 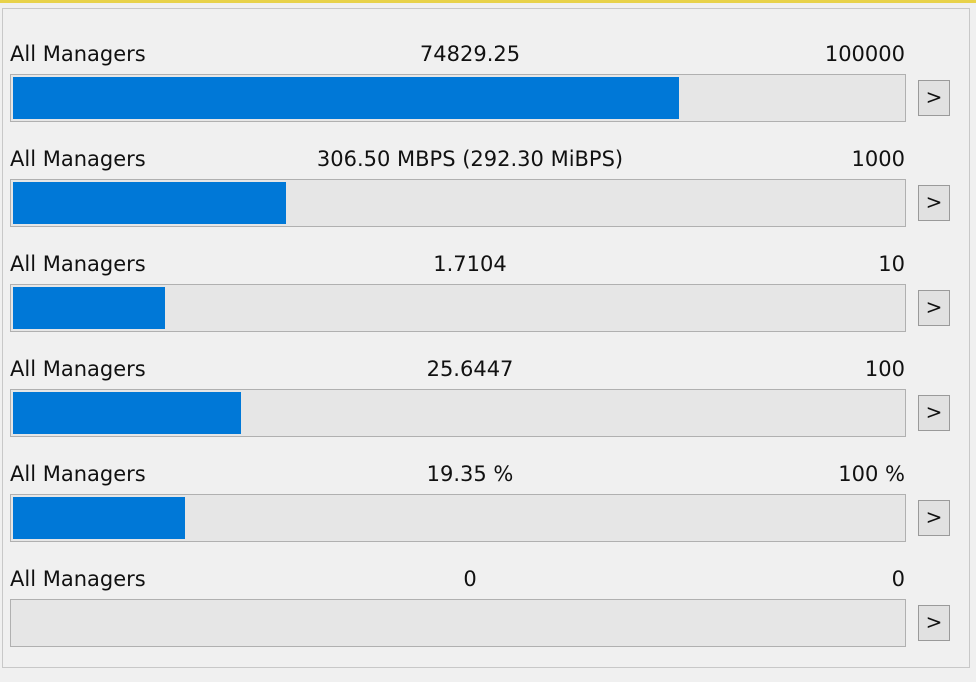 I want to click on max-text: 100000, so click(x=864, y=54).